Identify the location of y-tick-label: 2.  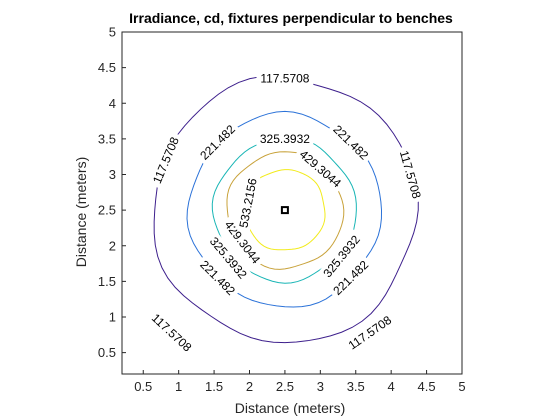
(112, 245).